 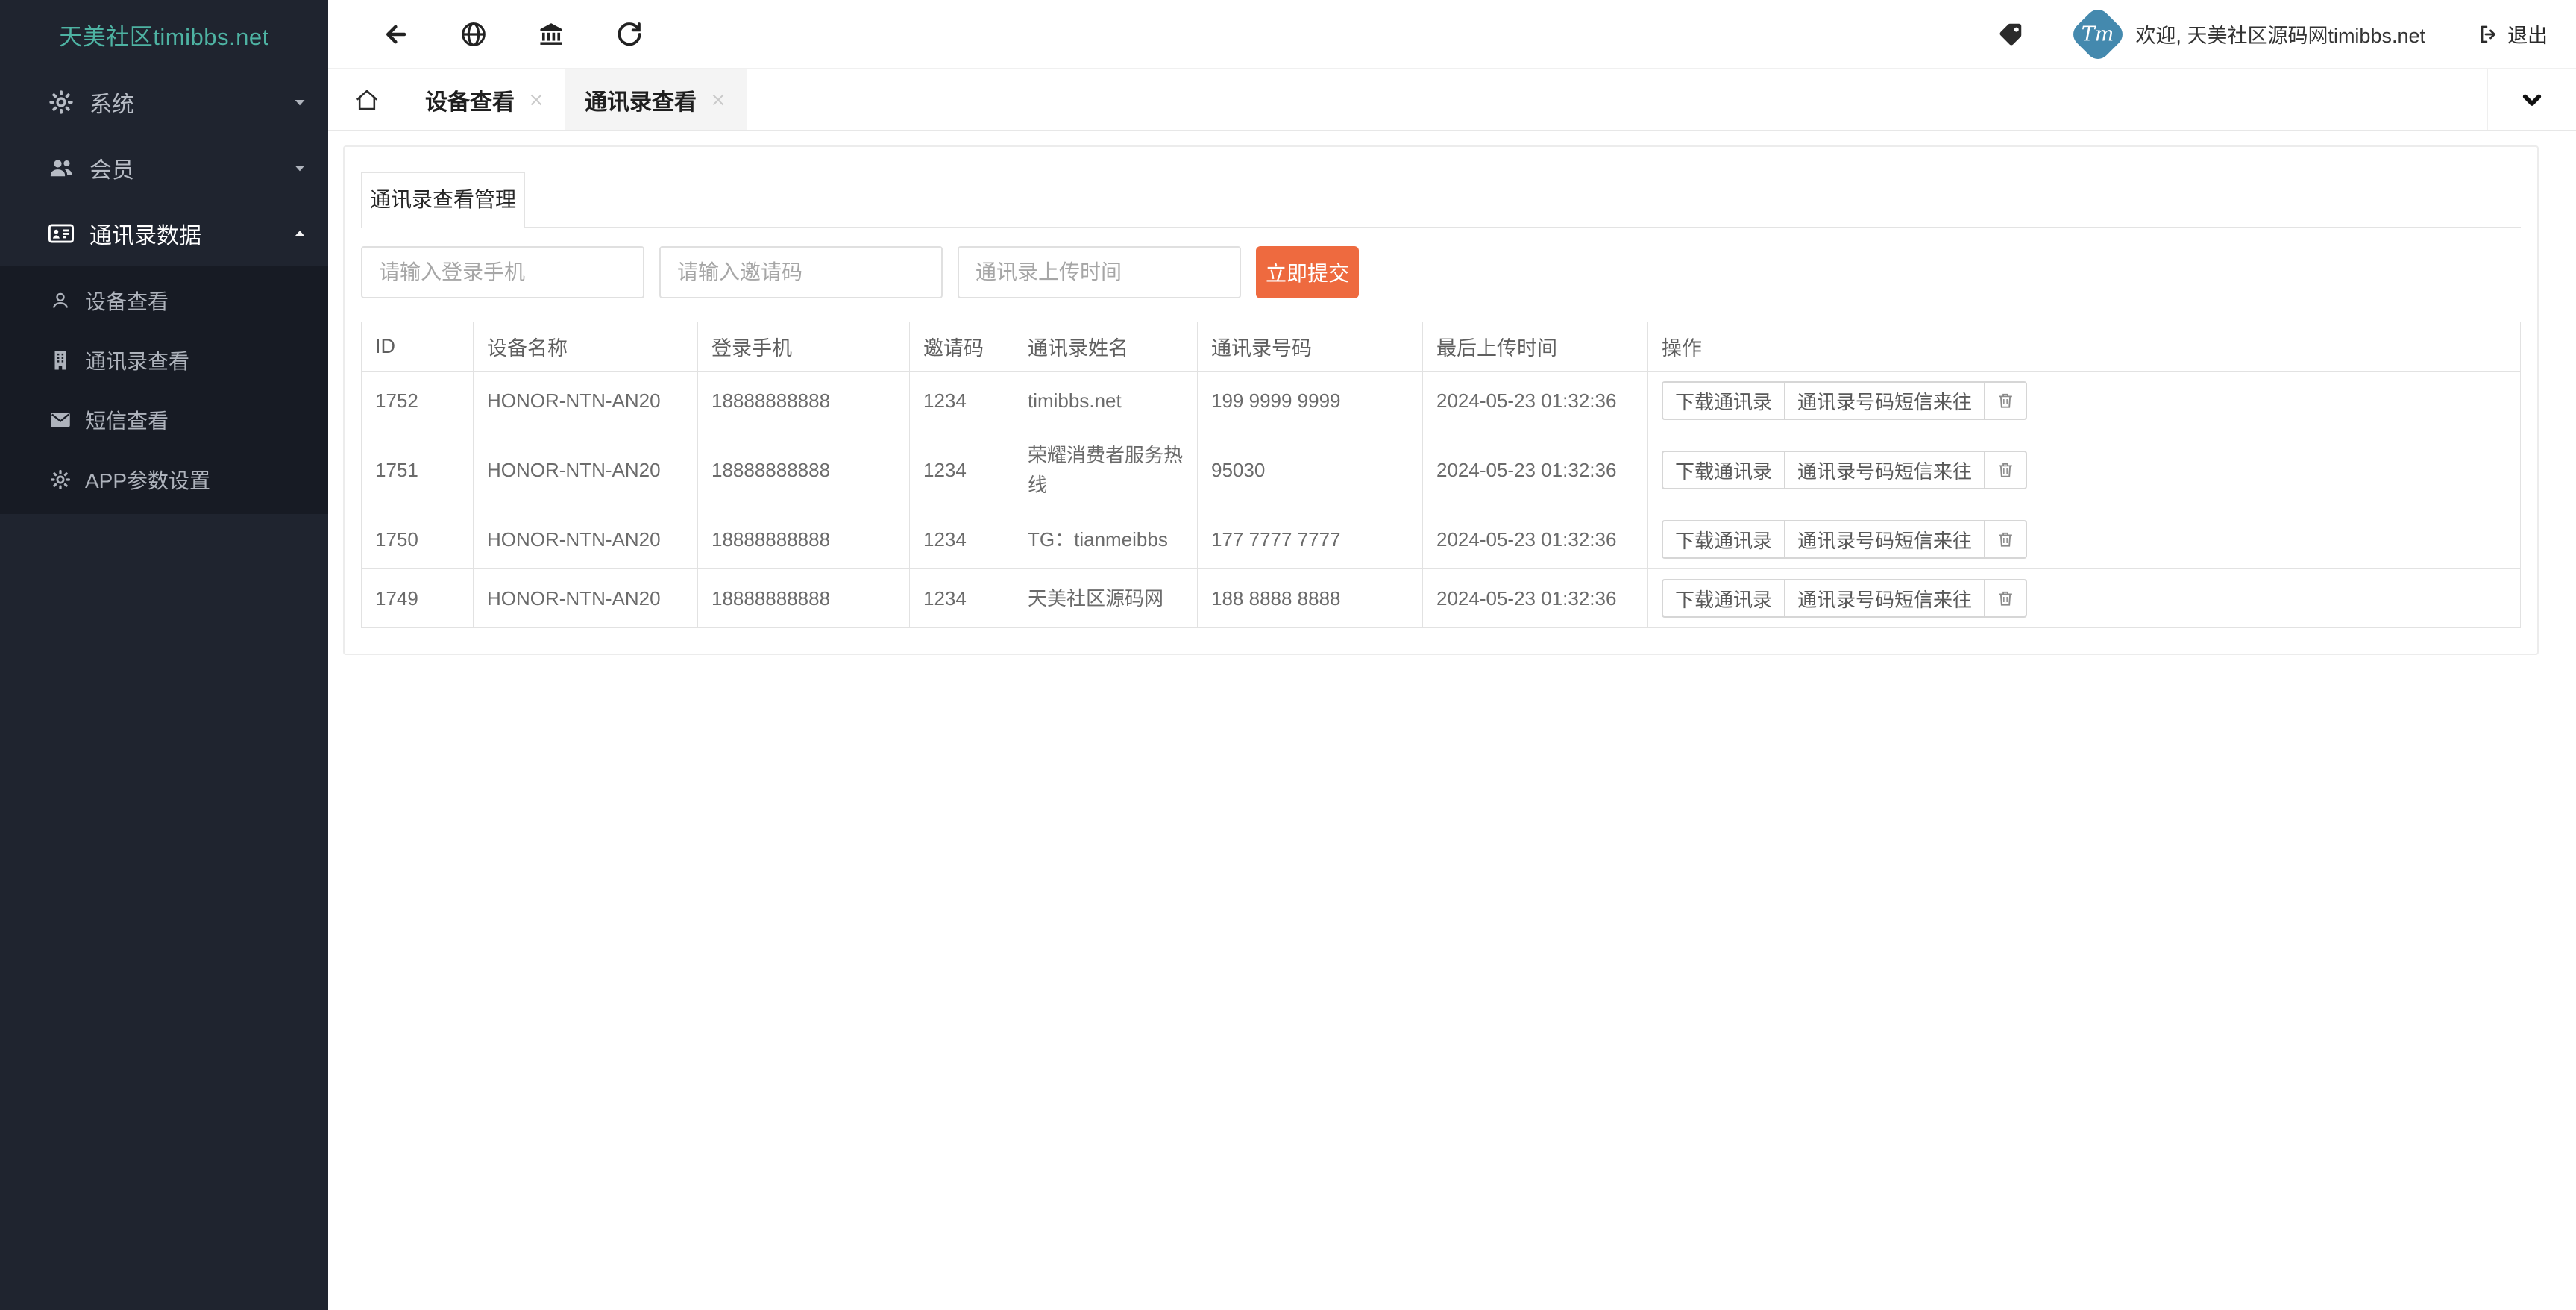 What do you see at coordinates (474, 34) in the screenshot?
I see `globe-icon` at bounding box center [474, 34].